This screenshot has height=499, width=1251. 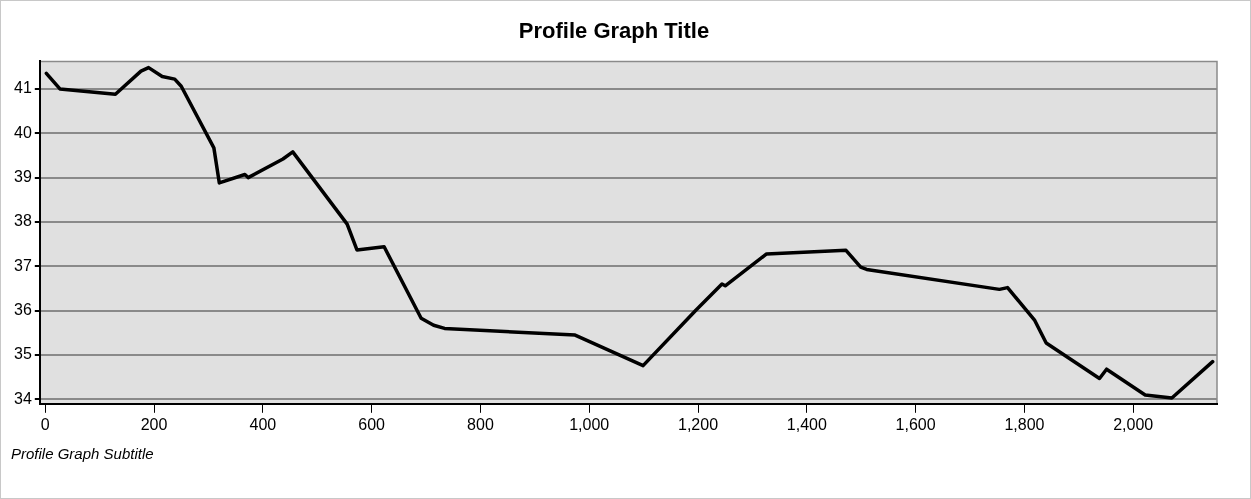 What do you see at coordinates (1024, 424) in the screenshot?
I see `x-tick-label: 1,800` at bounding box center [1024, 424].